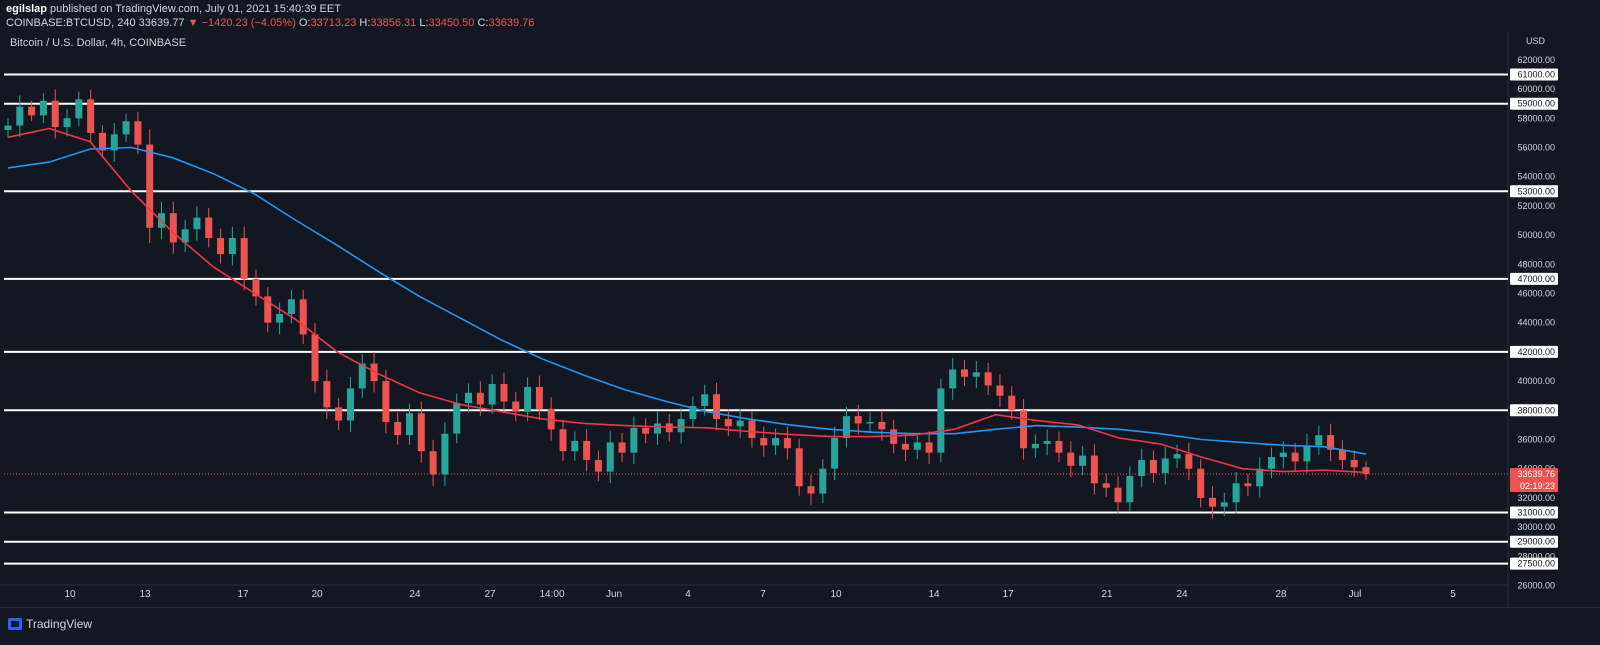  What do you see at coordinates (317, 594) in the screenshot?
I see `time-tick-label: 20` at bounding box center [317, 594].